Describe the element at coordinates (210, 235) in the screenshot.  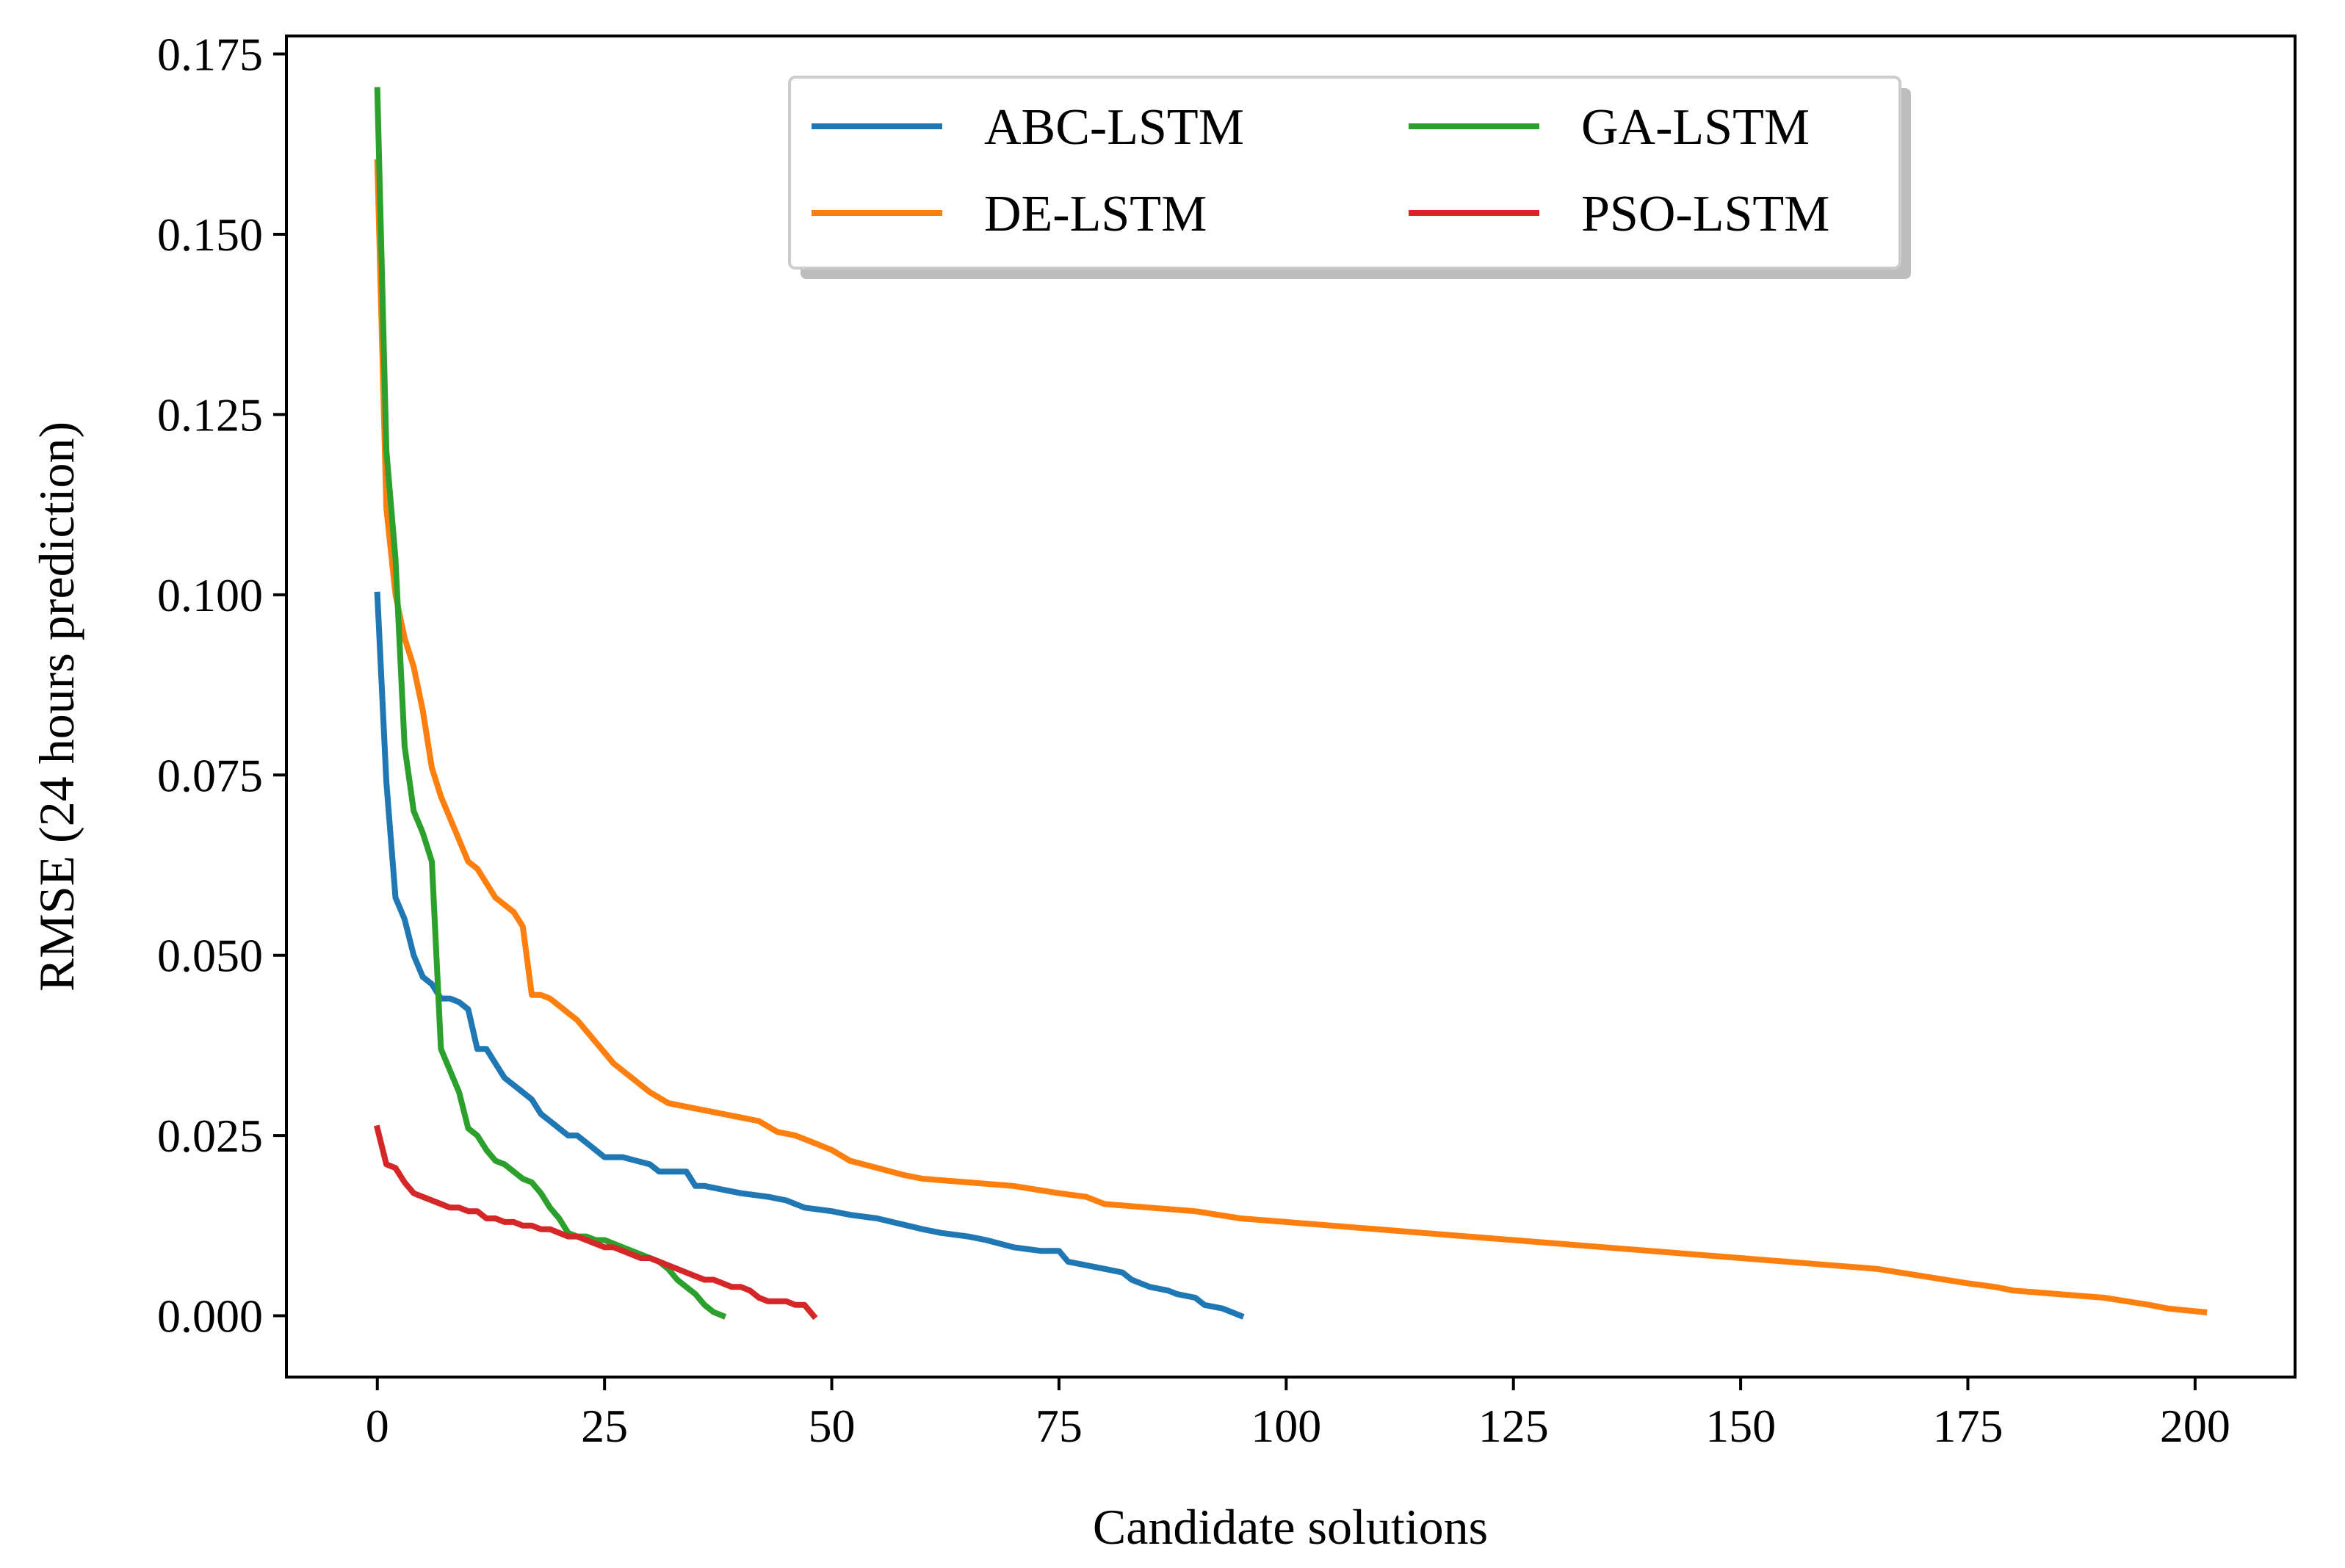
I see `y-tick-label: 0.150` at that location.